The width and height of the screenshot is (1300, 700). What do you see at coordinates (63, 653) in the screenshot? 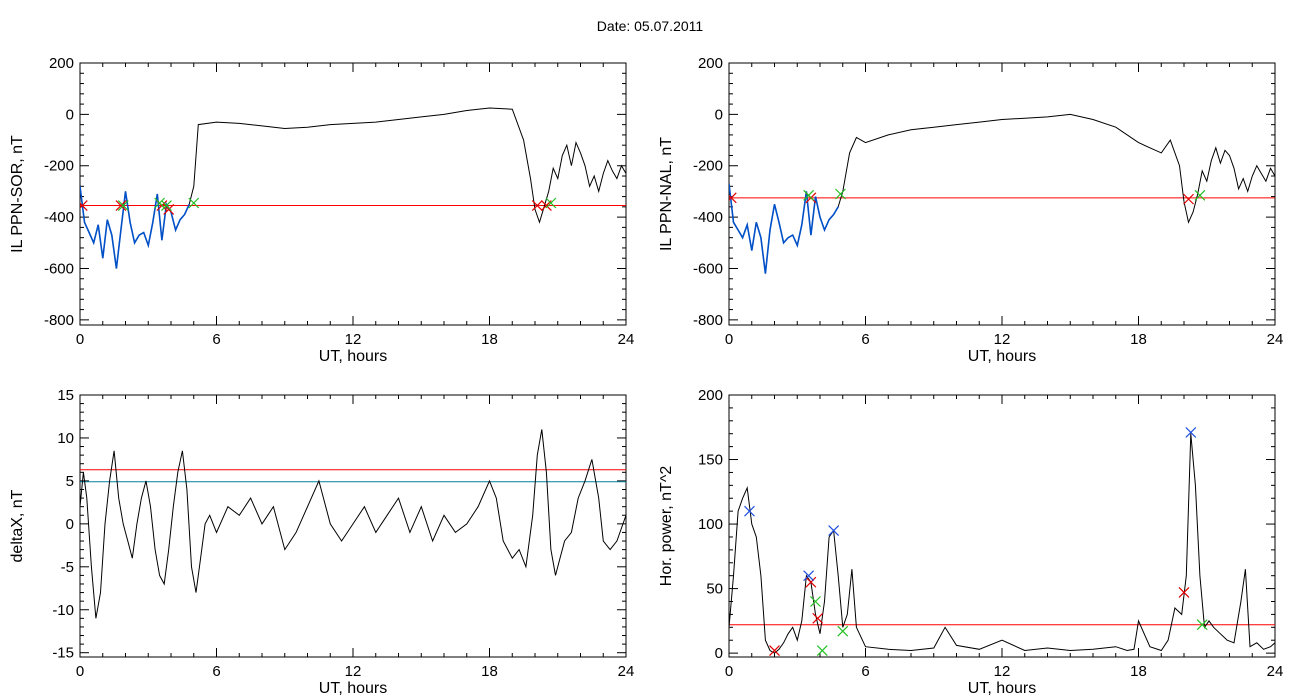
I see `y-tick-label: -15` at bounding box center [63, 653].